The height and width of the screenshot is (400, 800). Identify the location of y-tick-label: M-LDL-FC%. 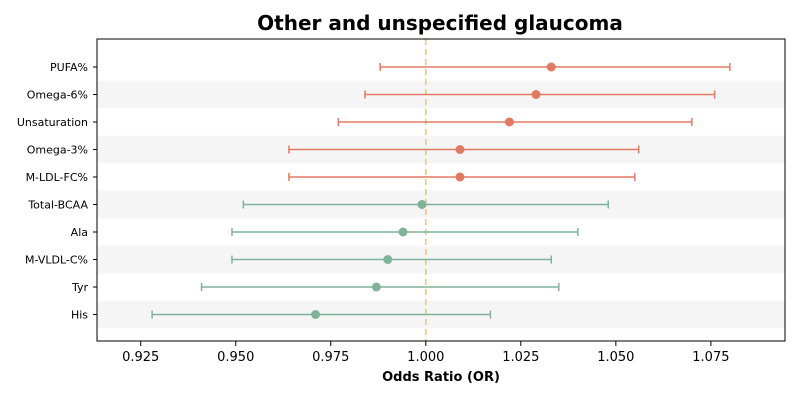
(57, 177).